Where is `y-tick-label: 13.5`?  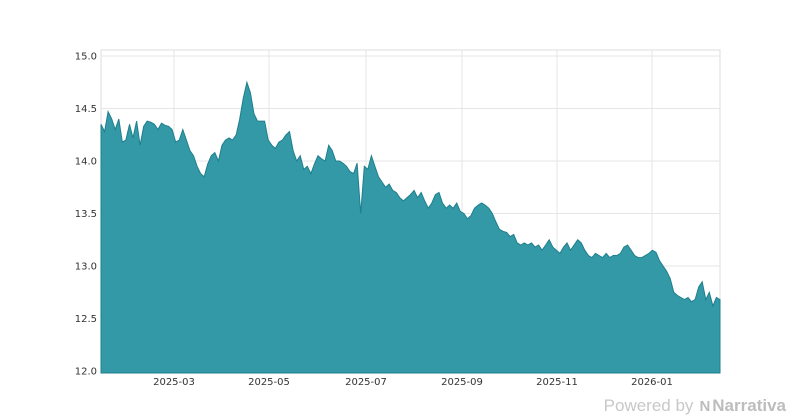 y-tick-label: 13.5 is located at coordinates (86, 214).